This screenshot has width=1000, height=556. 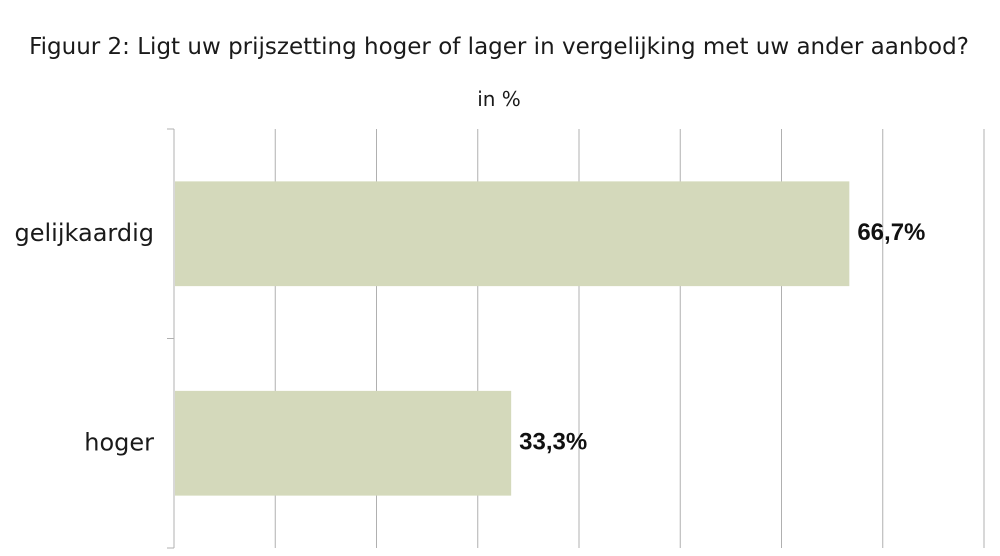 I want to click on category-label-gelijkaardig: gelijkaardig, so click(x=84, y=233).